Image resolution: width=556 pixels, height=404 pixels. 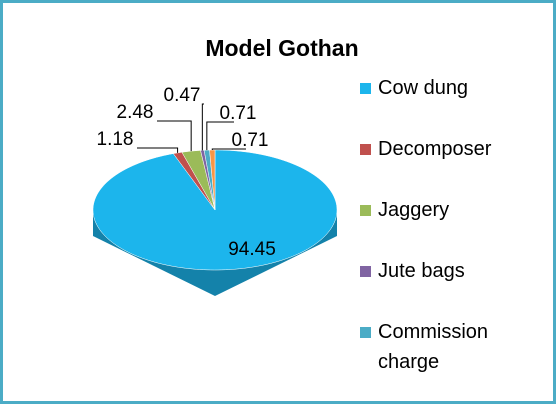 What do you see at coordinates (198, 180) in the screenshot?
I see `pie-slice` at bounding box center [198, 180].